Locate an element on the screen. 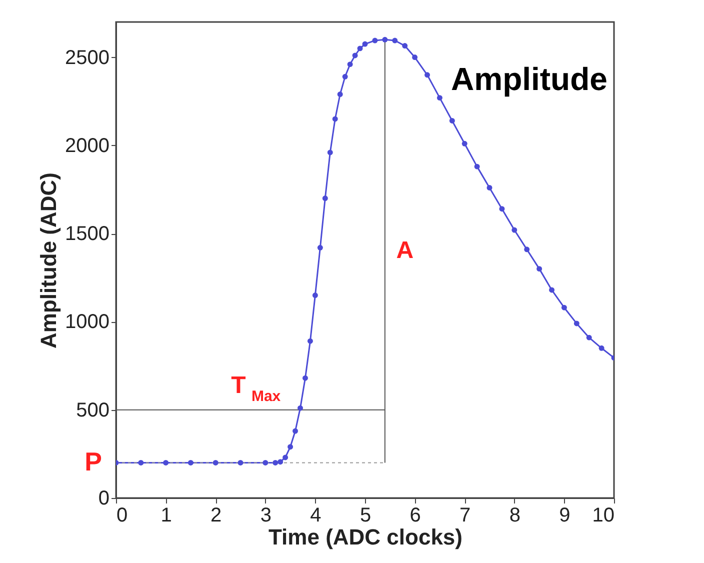 This screenshot has width=704, height=563. x-tick-label: 0 is located at coordinates (122, 515).